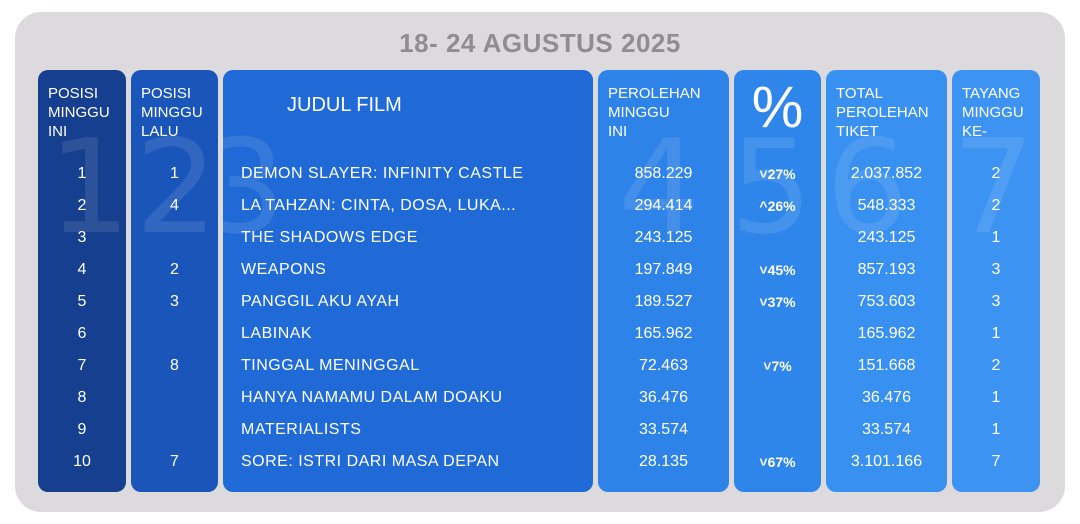 The image size is (1080, 524). I want to click on cell-last: 4, so click(174, 205).